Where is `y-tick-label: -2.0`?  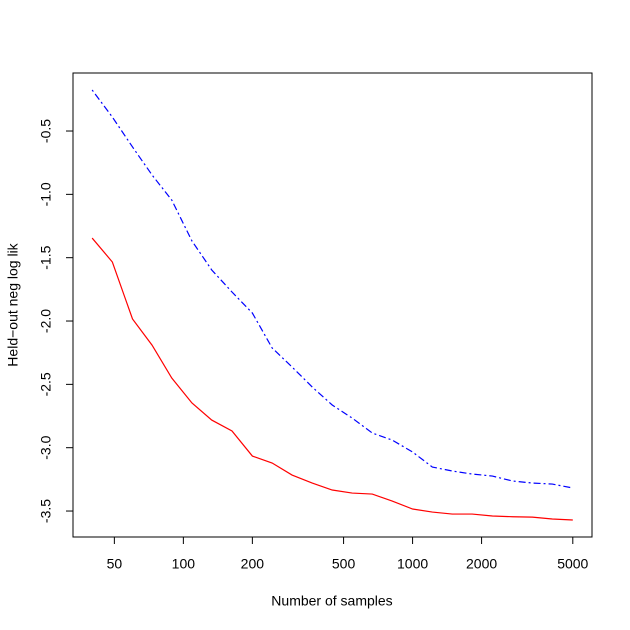
y-tick-label: -2.0 is located at coordinates (46, 321).